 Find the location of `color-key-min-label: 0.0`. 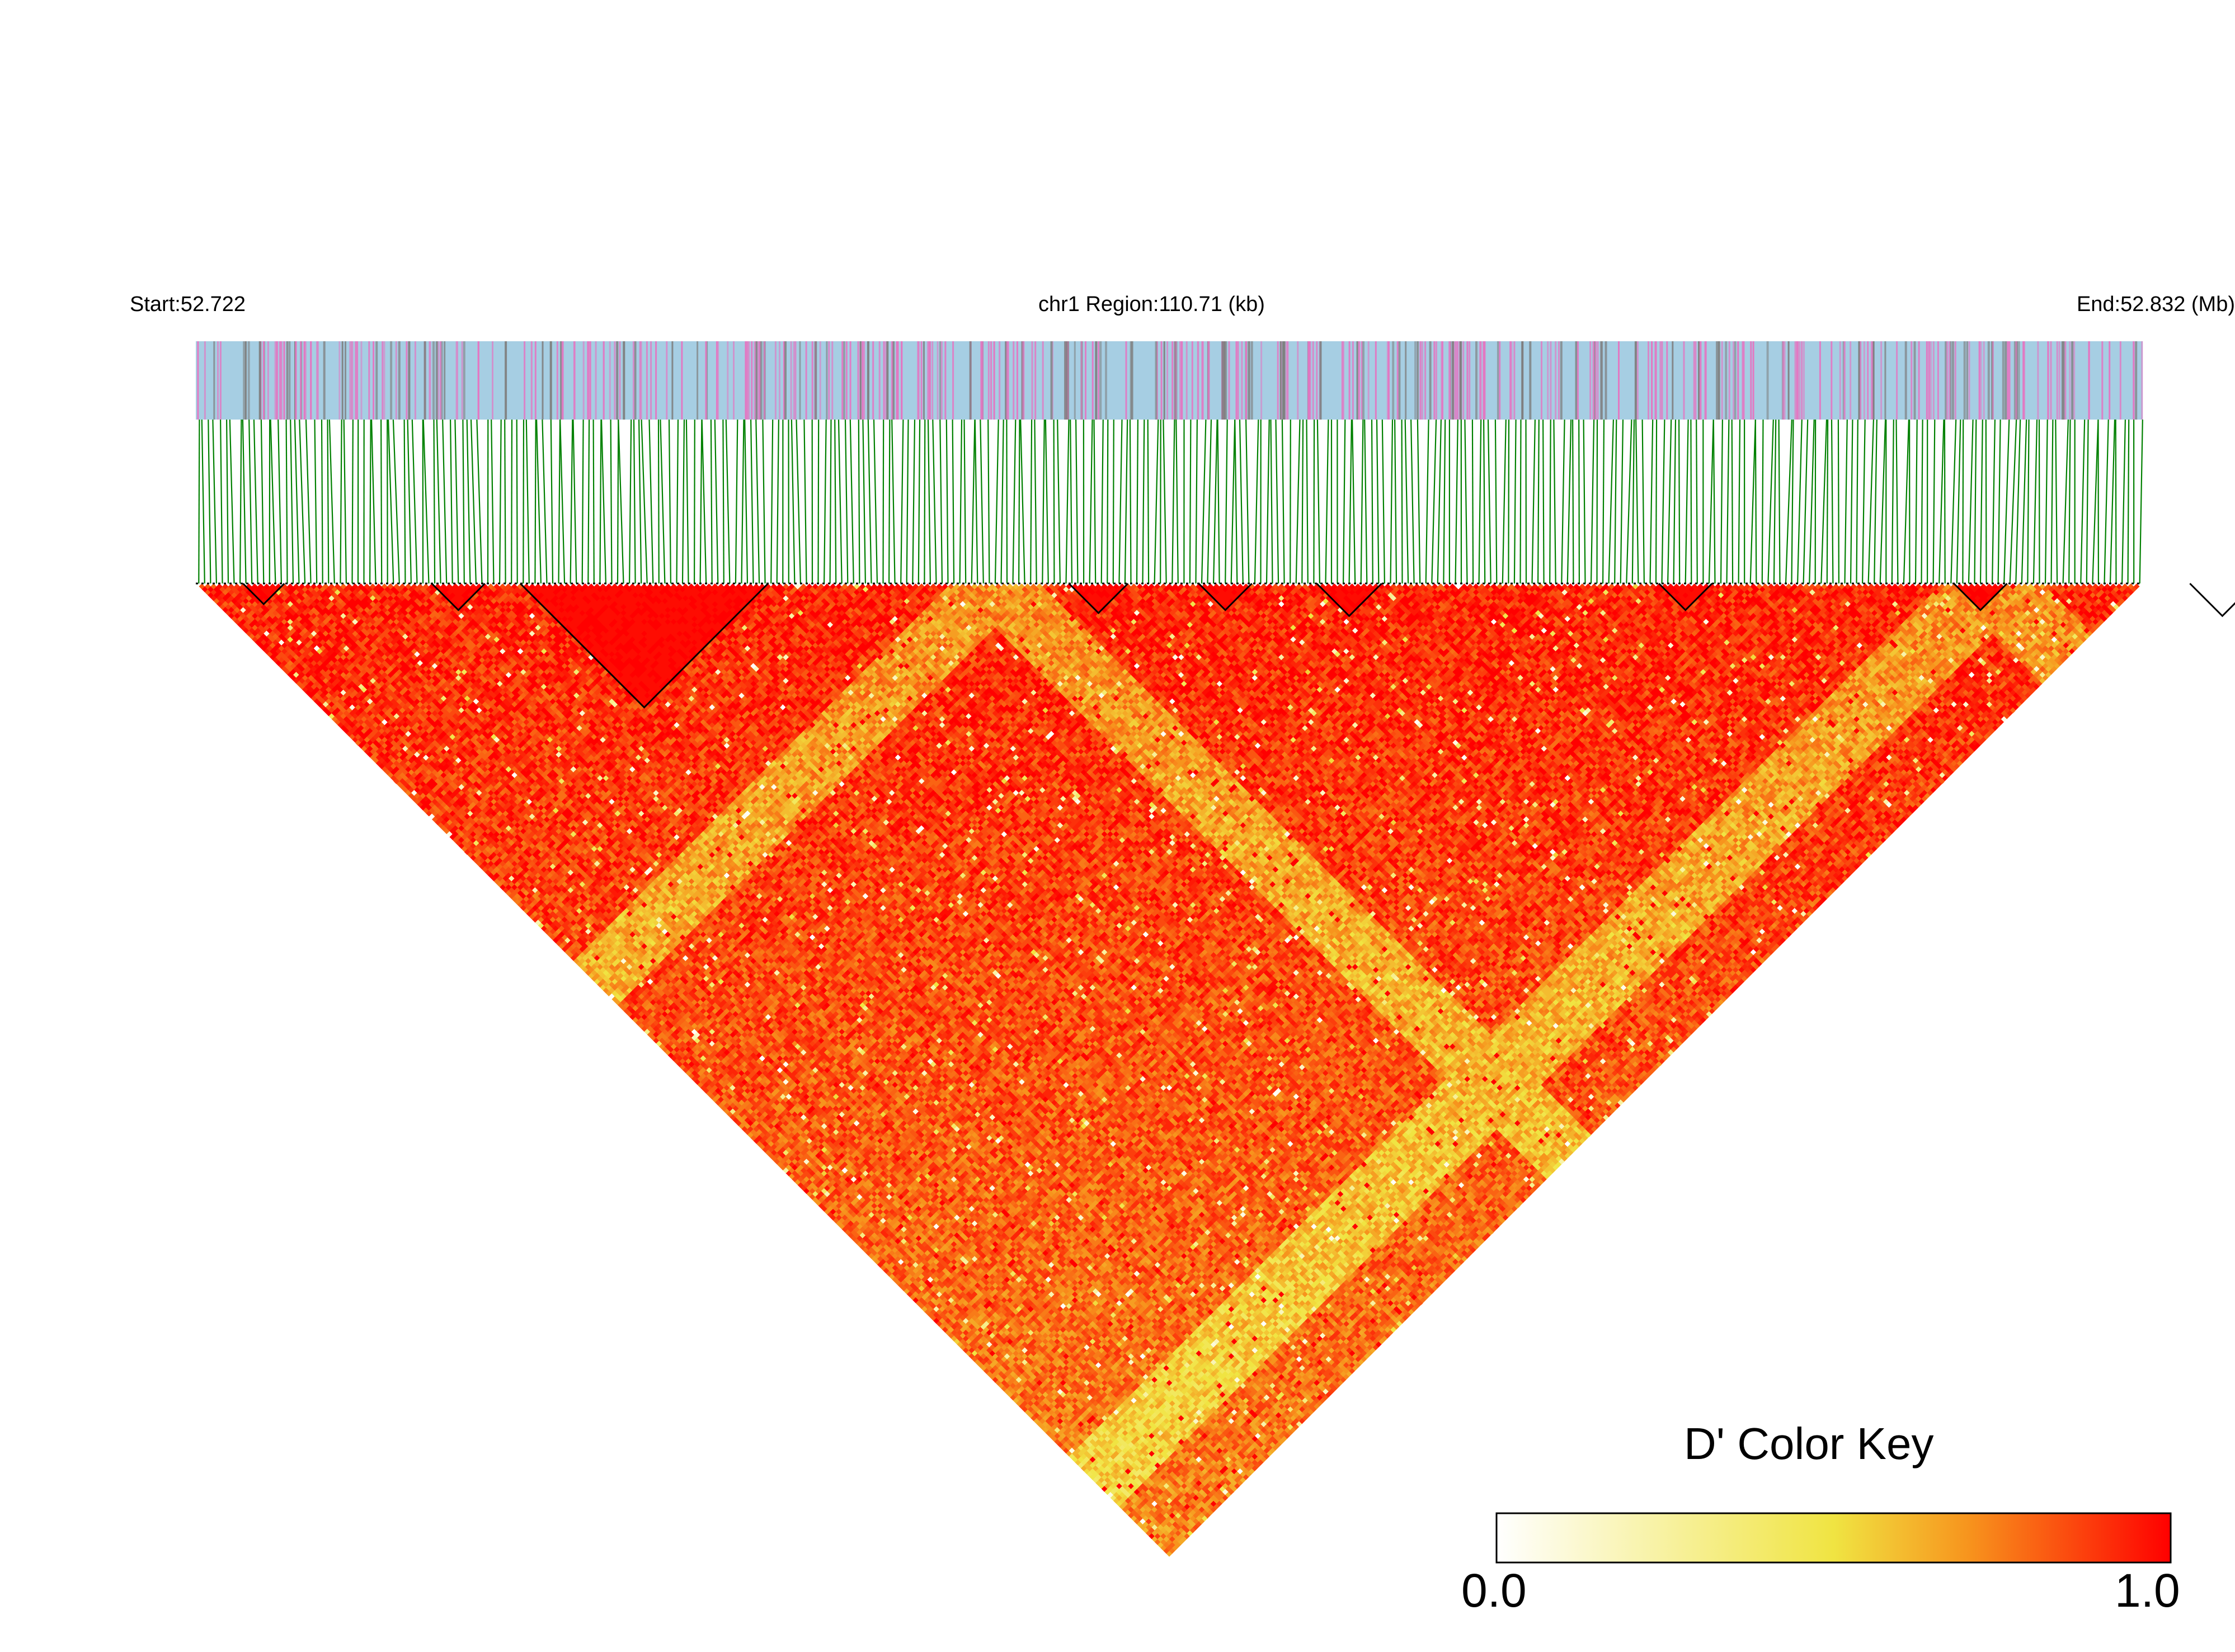

color-key-min-label: 0.0 is located at coordinates (1494, 1591).